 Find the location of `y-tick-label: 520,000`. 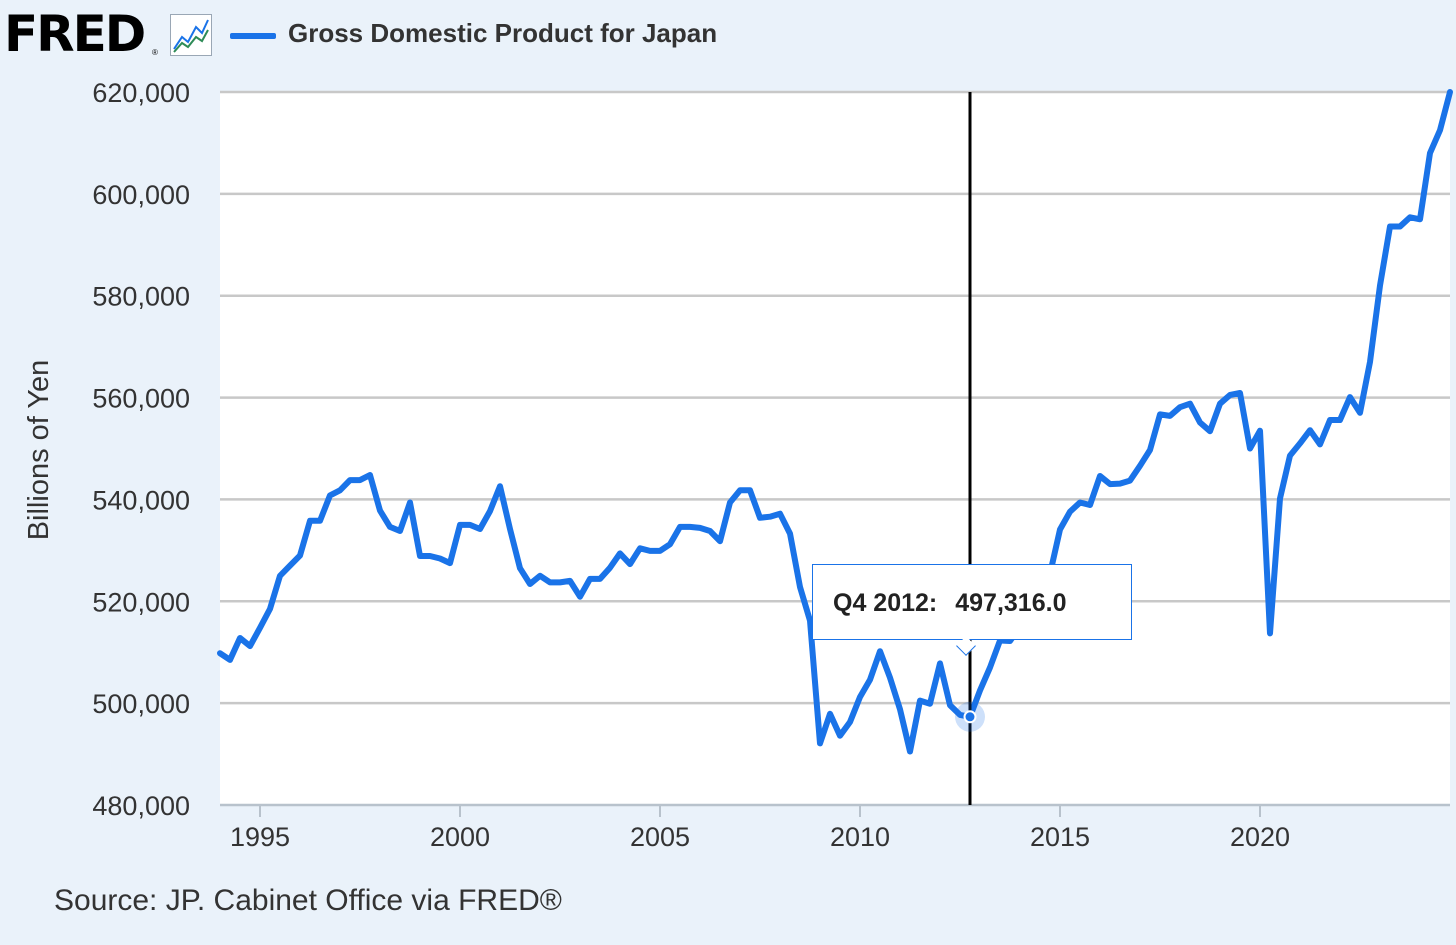

y-tick-label: 520,000 is located at coordinates (141, 602).